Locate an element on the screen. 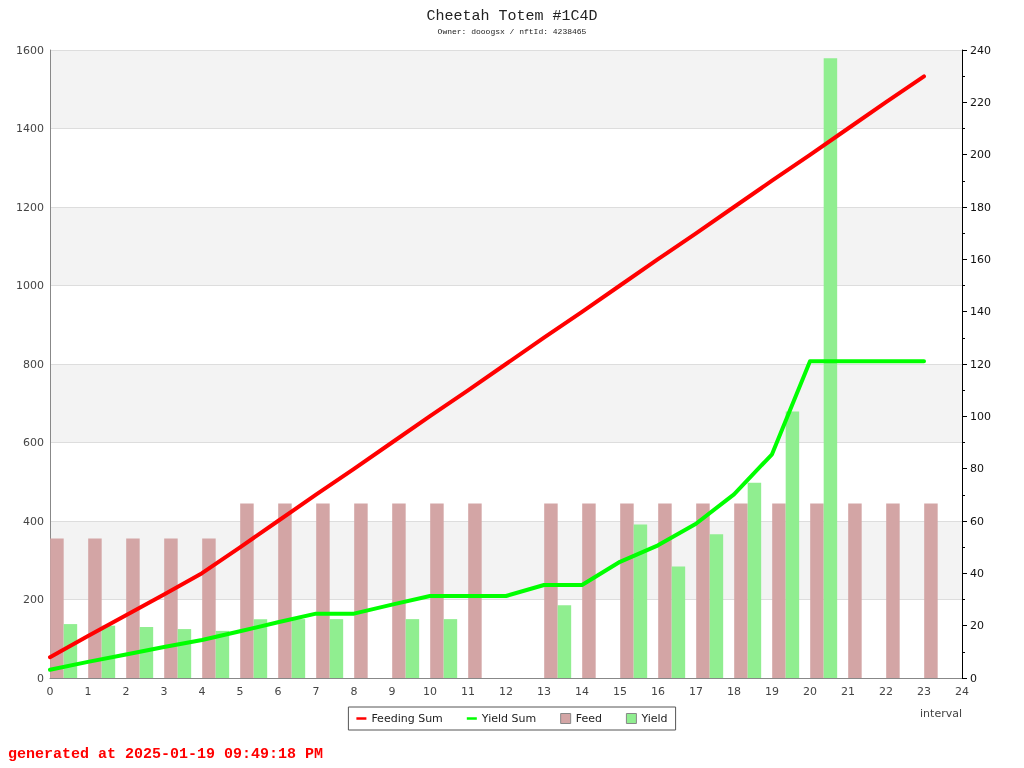 This screenshot has height=768, width=1024. y2-tick-label: 20 is located at coordinates (977, 626).